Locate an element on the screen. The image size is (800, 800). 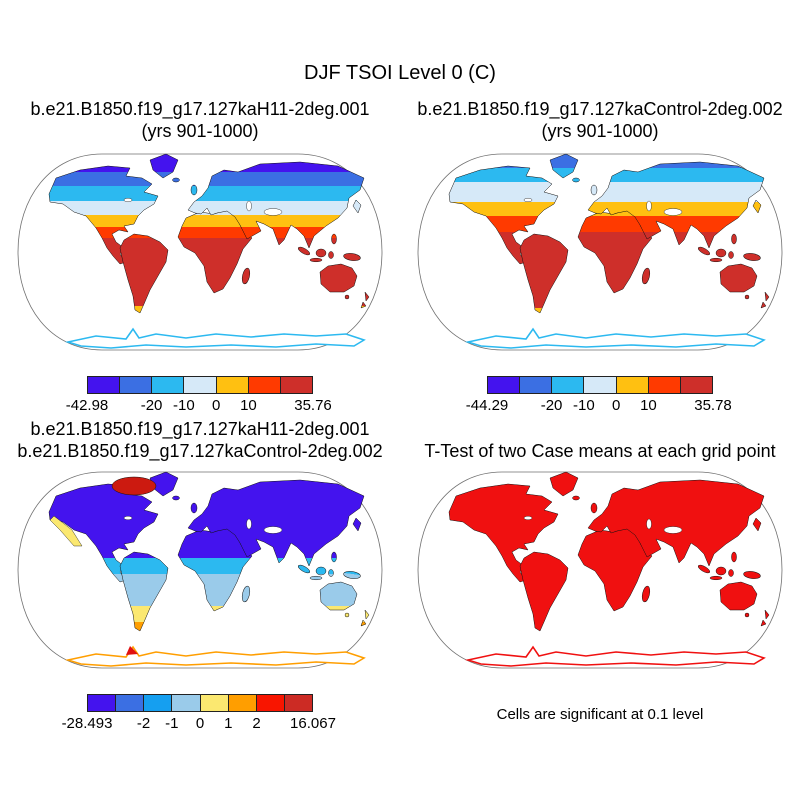
colorbar-tick: -1 is located at coordinates (172, 723).